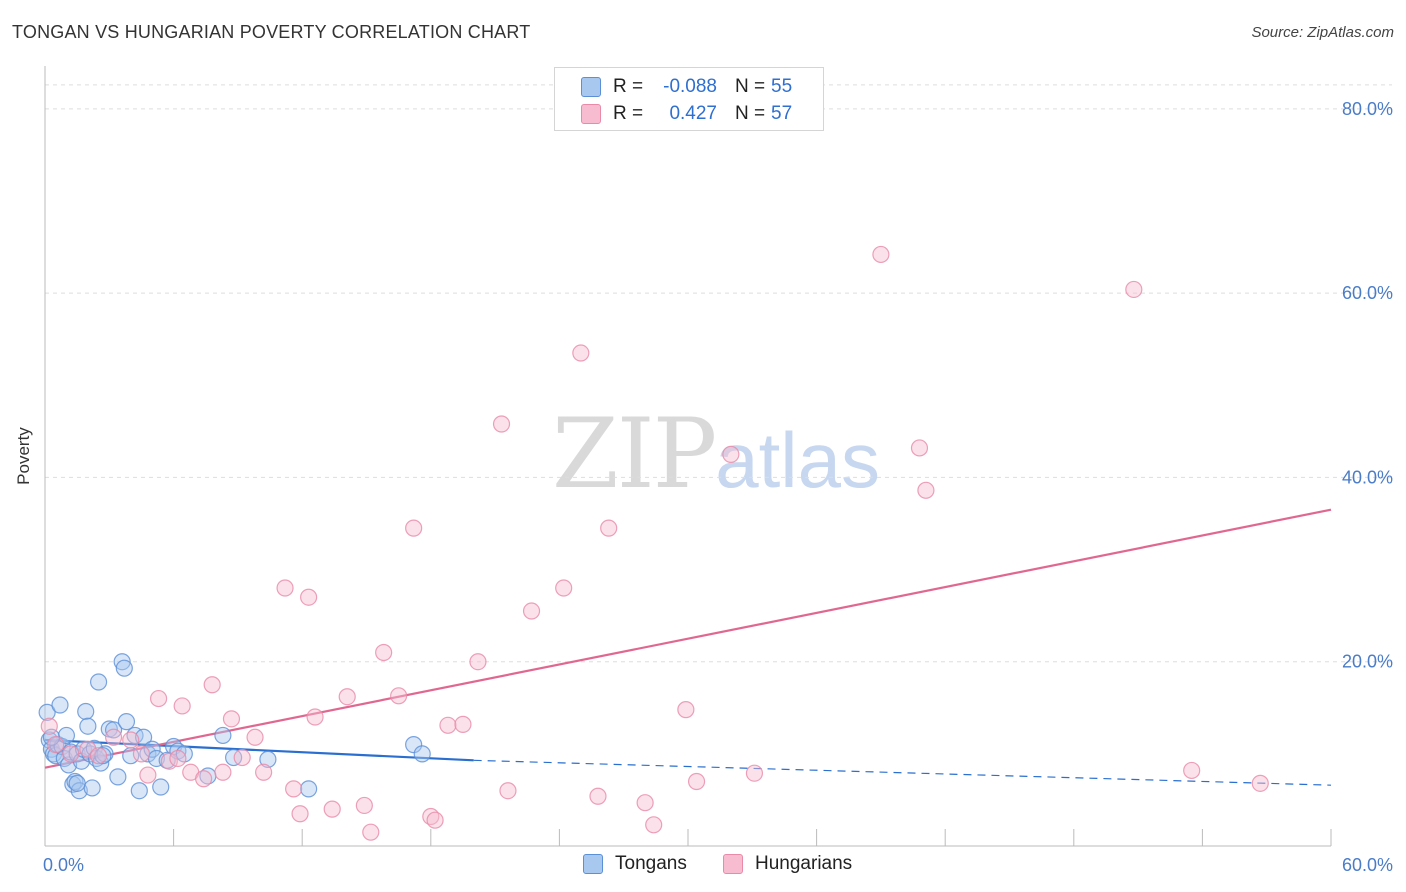  What do you see at coordinates (733, 864) in the screenshot?
I see `hungarians-legend-swatch` at bounding box center [733, 864].